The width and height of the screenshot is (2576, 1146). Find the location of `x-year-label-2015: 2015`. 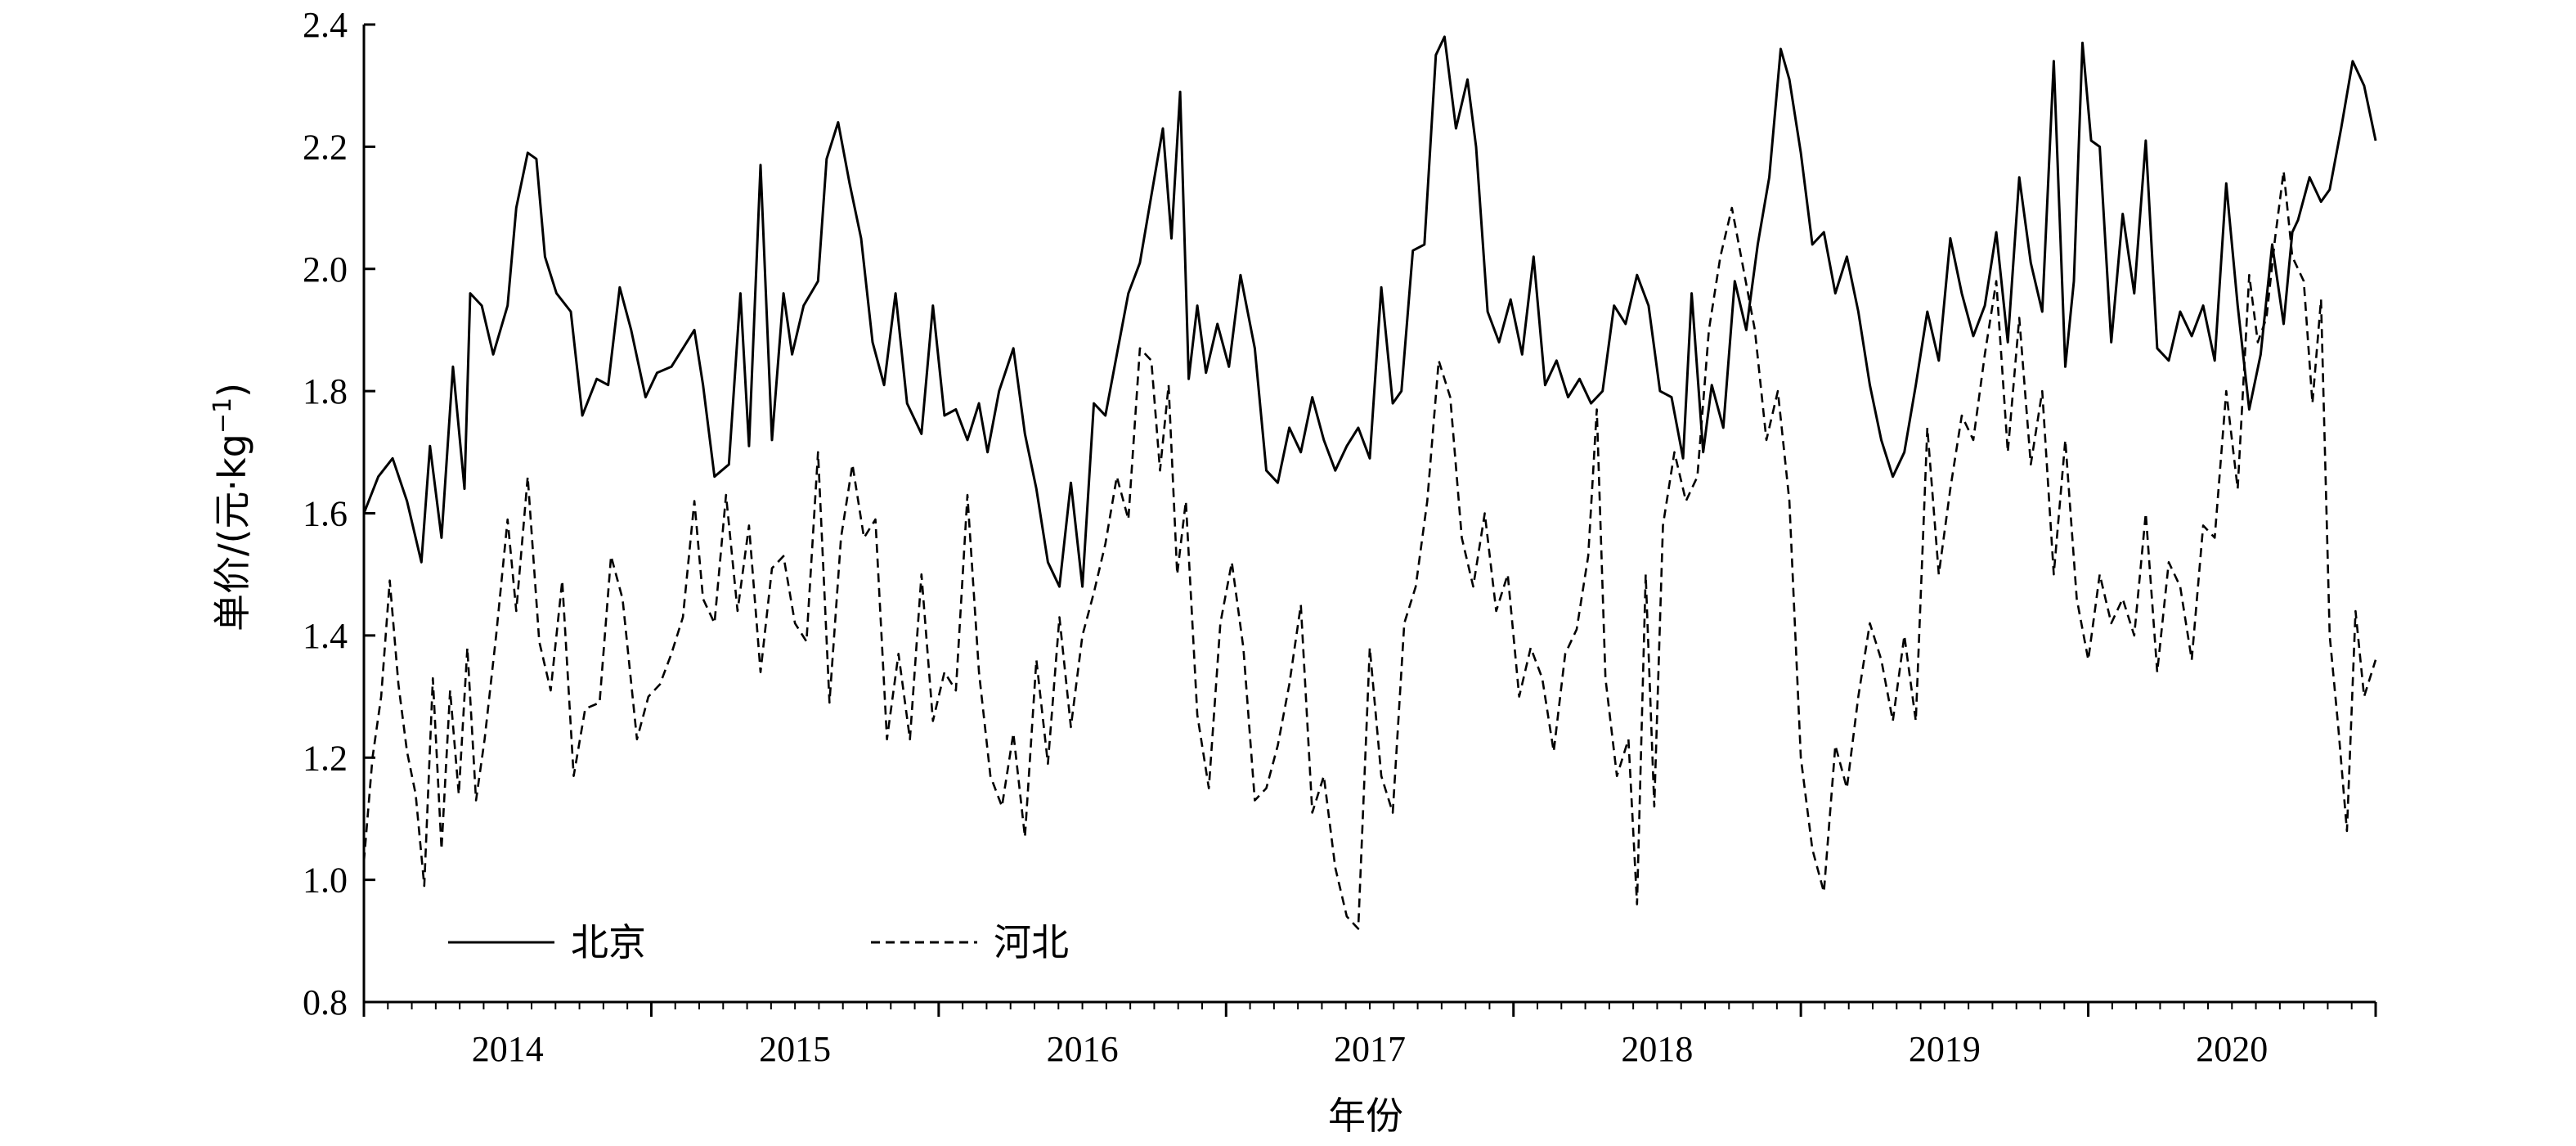

x-year-label-2015: 2015 is located at coordinates (795, 1049).